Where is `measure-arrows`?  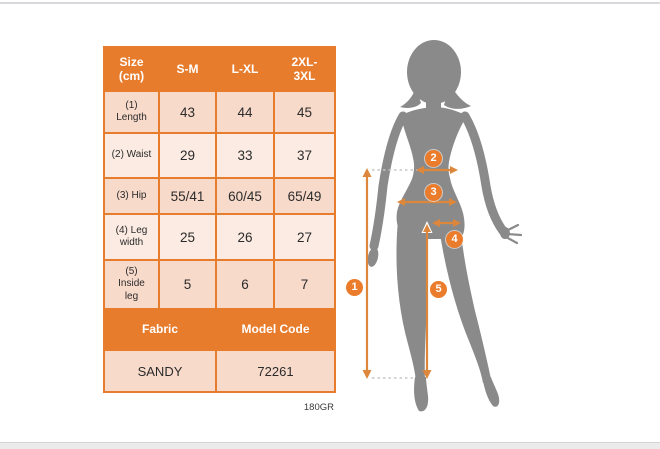 measure-arrows is located at coordinates (411, 272).